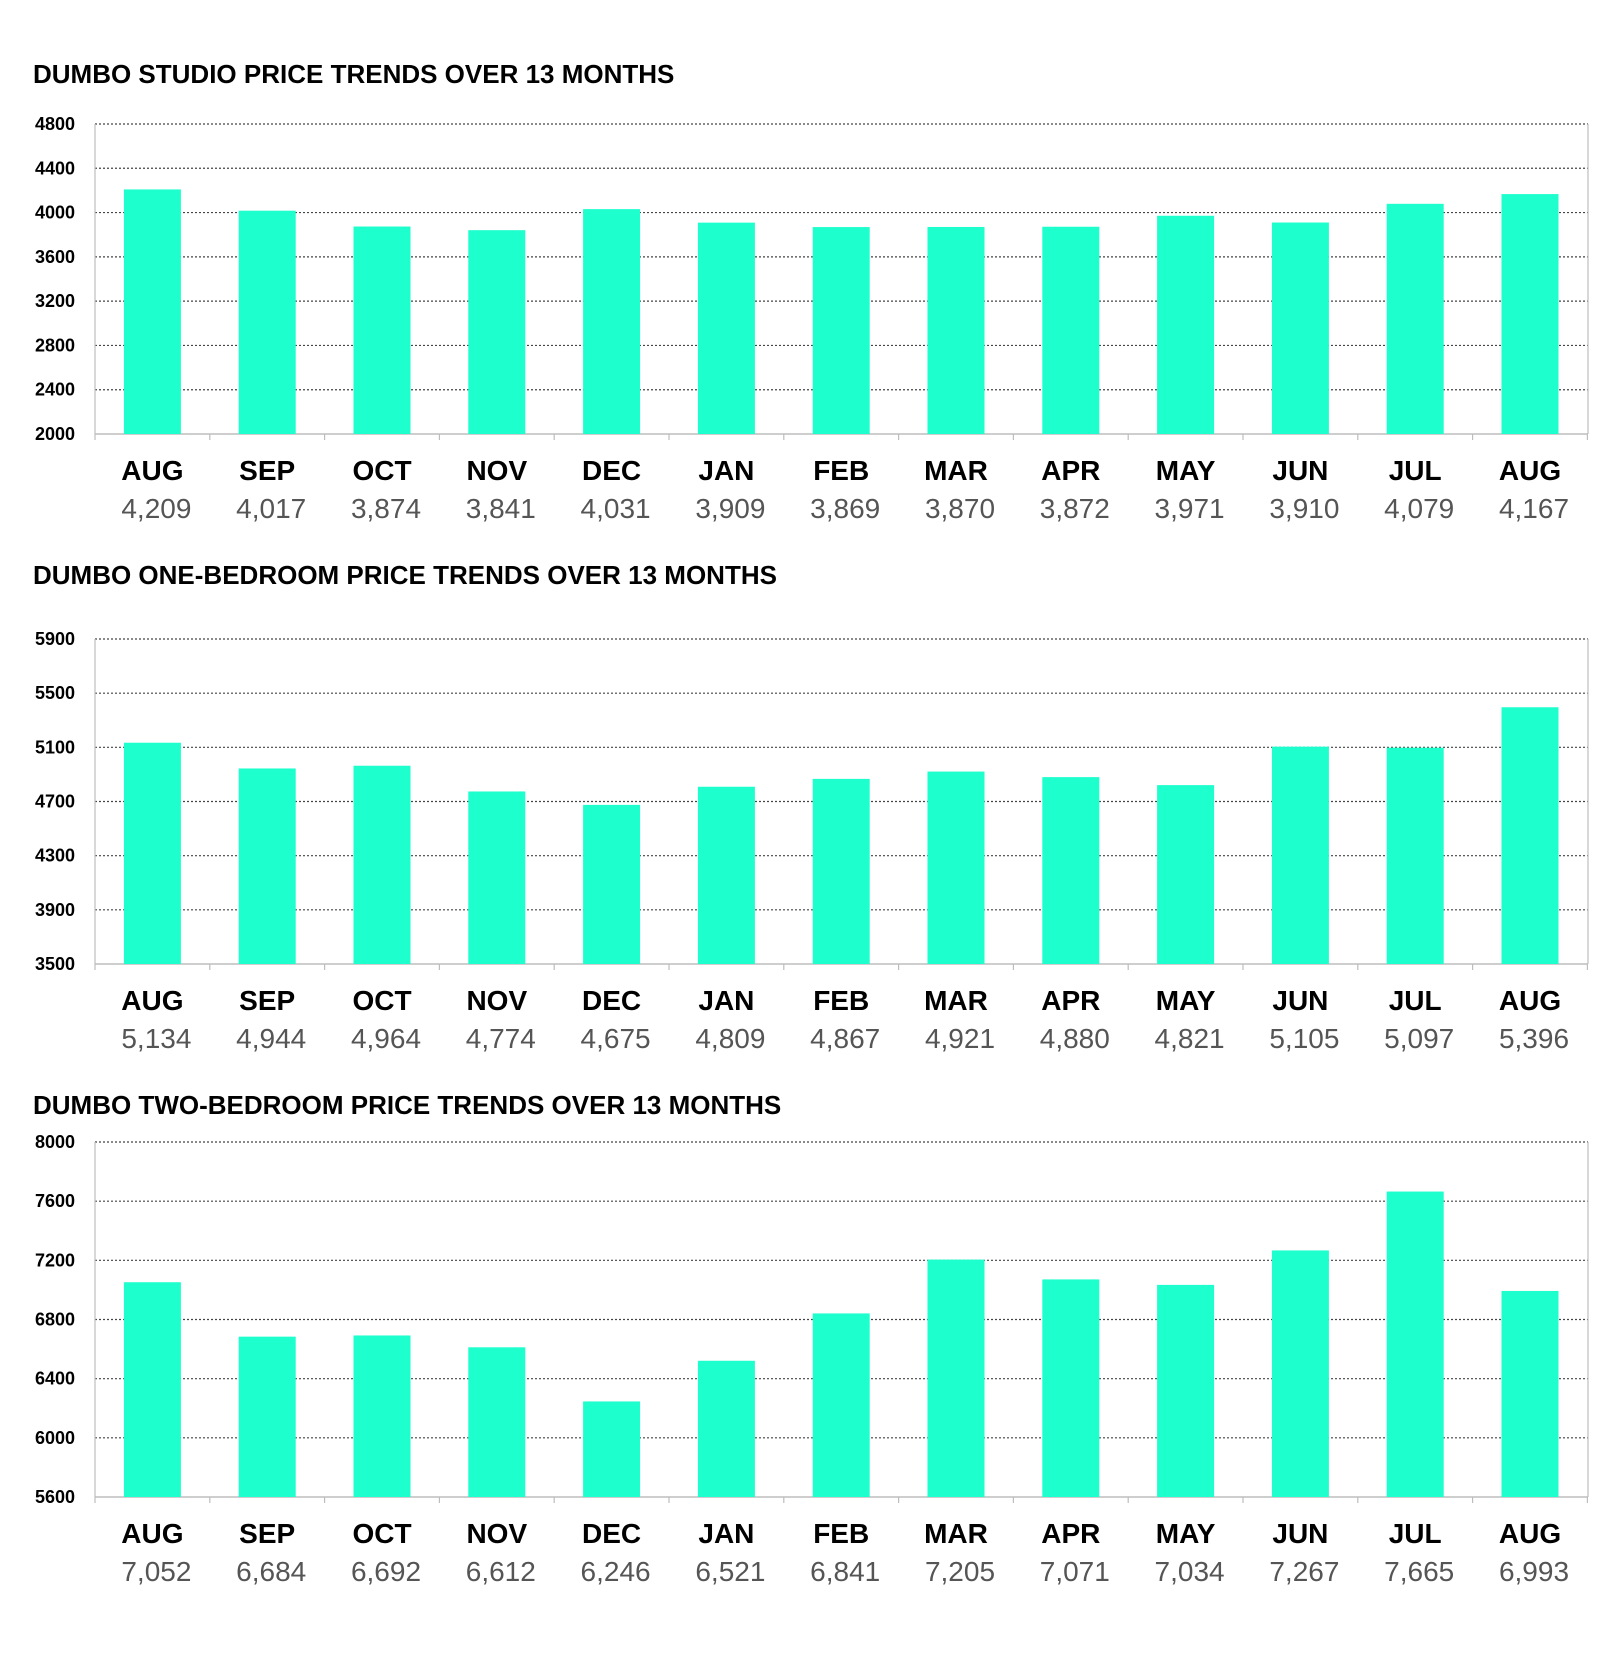 This screenshot has height=1663, width=1600. Describe the element at coordinates (1419, 1571) in the screenshot. I see `data-value-label: 7,665` at that location.